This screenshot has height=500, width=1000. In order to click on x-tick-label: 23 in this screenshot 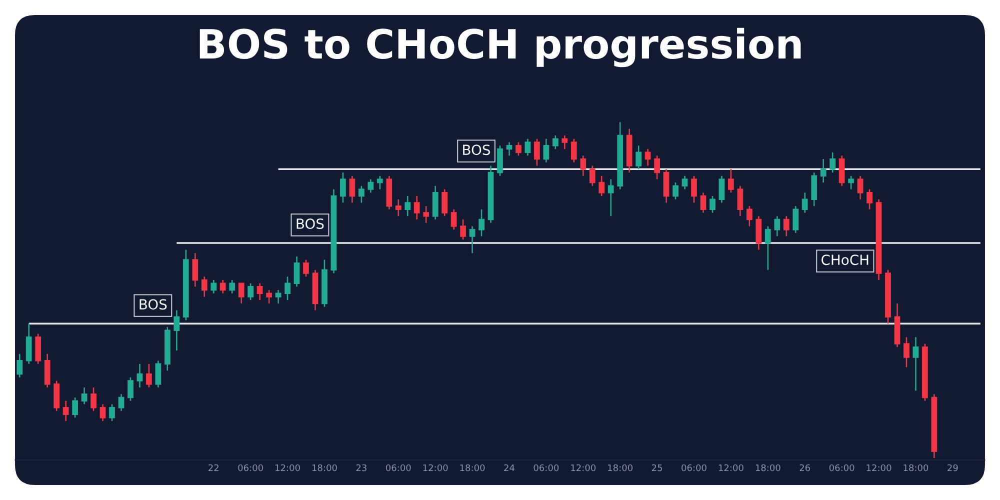, I will do `click(361, 468)`.